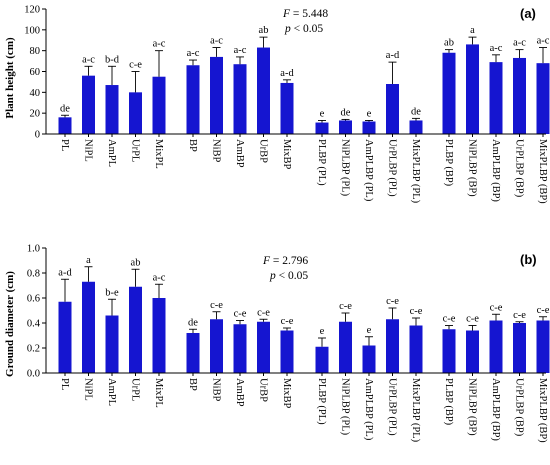 This screenshot has width=550, height=465. Describe the element at coordinates (35, 51) in the screenshot. I see `y-tick-label: 80` at that location.